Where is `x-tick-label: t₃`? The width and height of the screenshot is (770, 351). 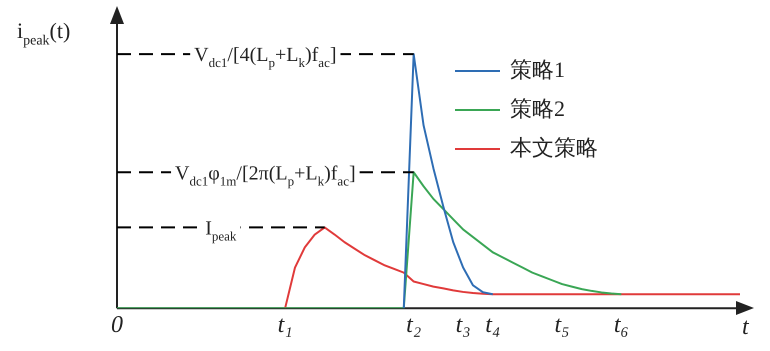 x-tick-label: t₃ is located at coordinates (463, 325).